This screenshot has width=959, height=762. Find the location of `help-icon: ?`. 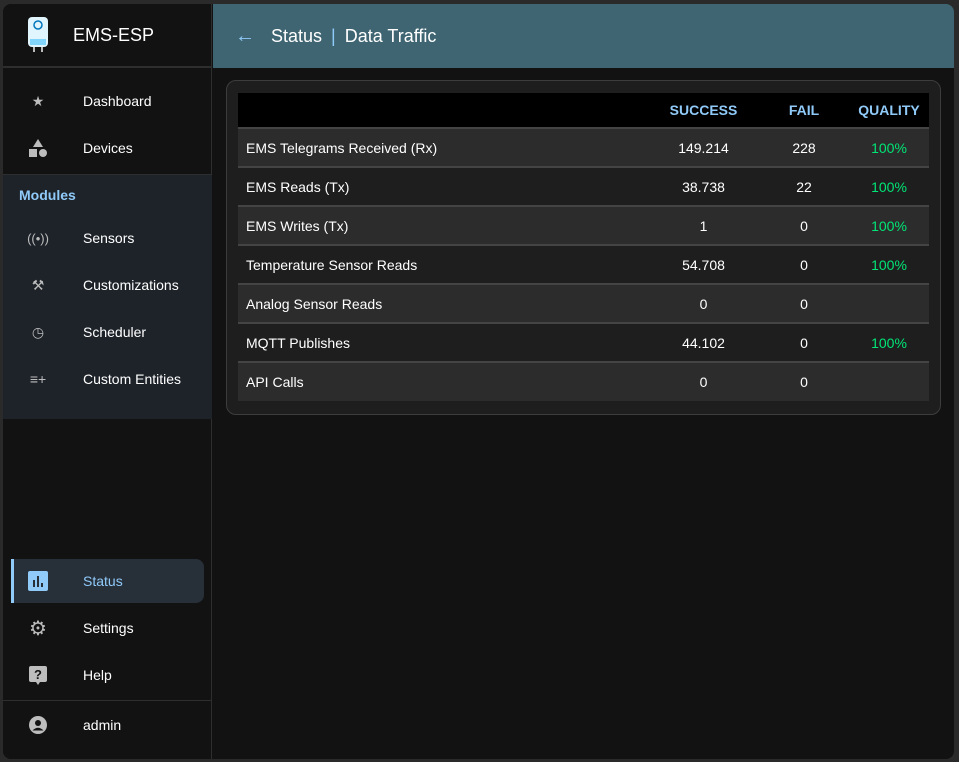

help-icon: ? is located at coordinates (38, 675).